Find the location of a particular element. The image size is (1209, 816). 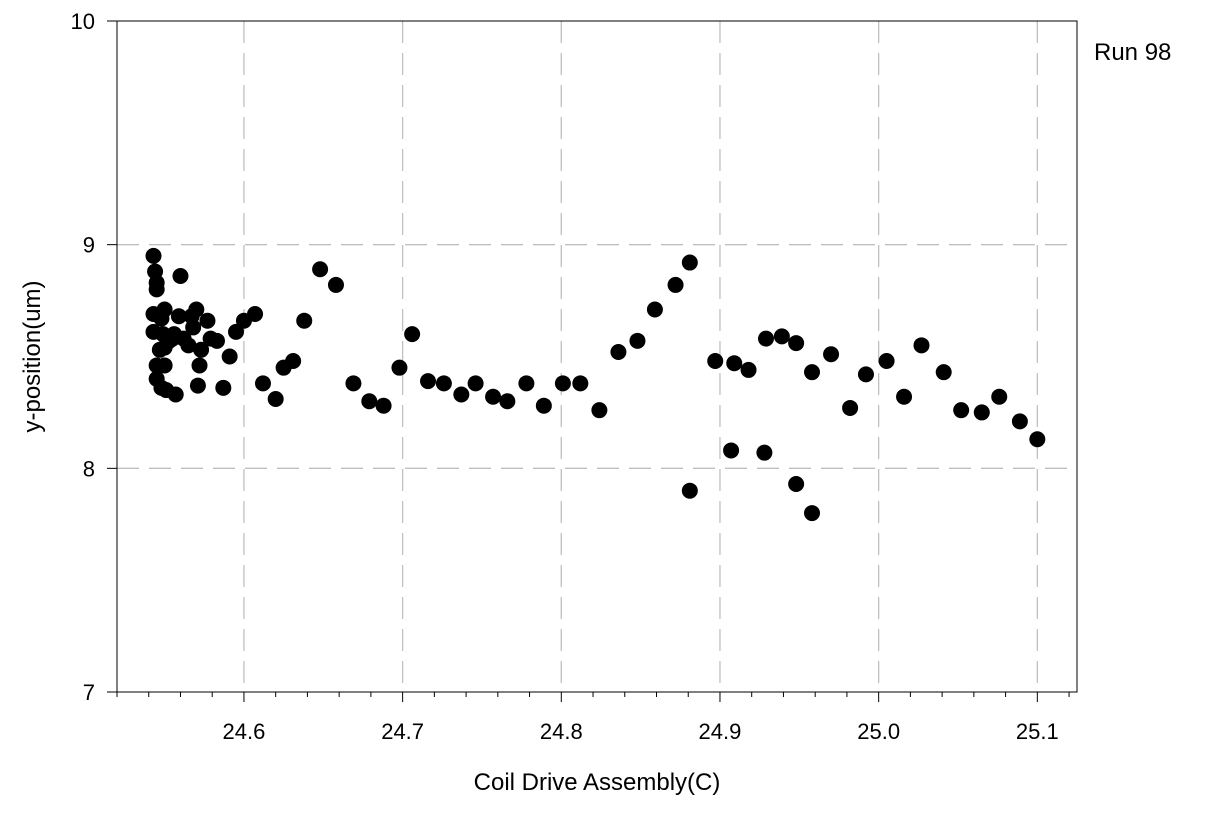

x-tick-label: 24.9 is located at coordinates (720, 731).